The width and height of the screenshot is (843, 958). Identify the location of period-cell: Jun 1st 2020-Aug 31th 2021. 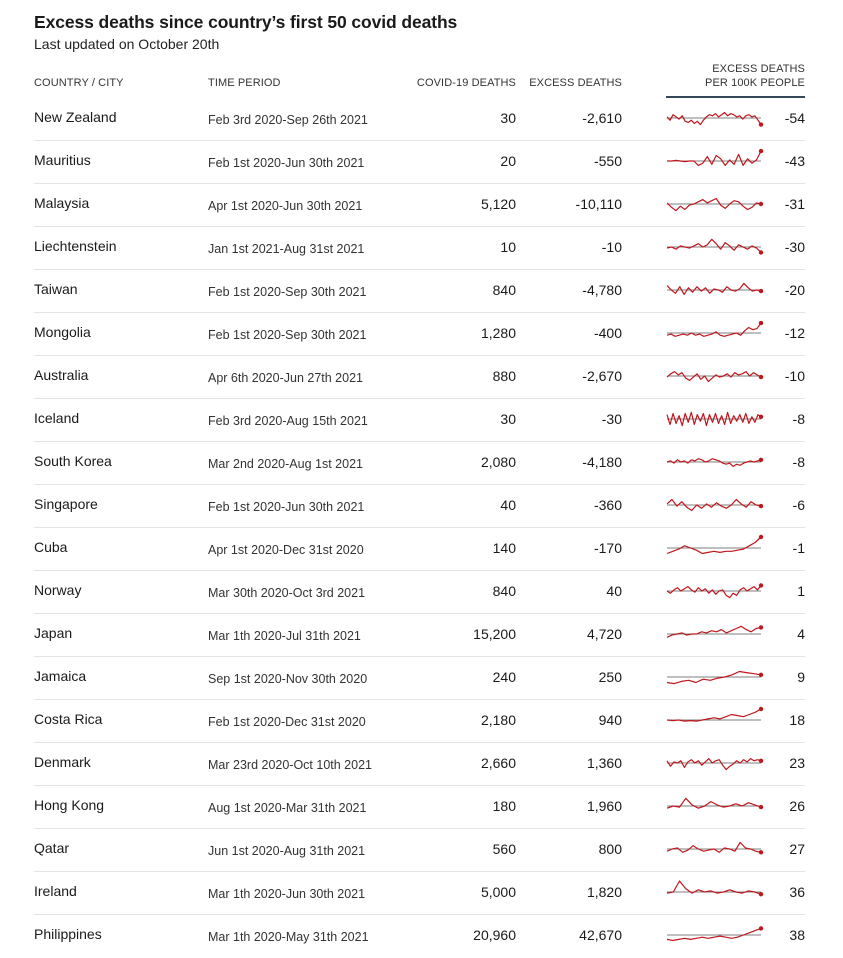
(287, 851).